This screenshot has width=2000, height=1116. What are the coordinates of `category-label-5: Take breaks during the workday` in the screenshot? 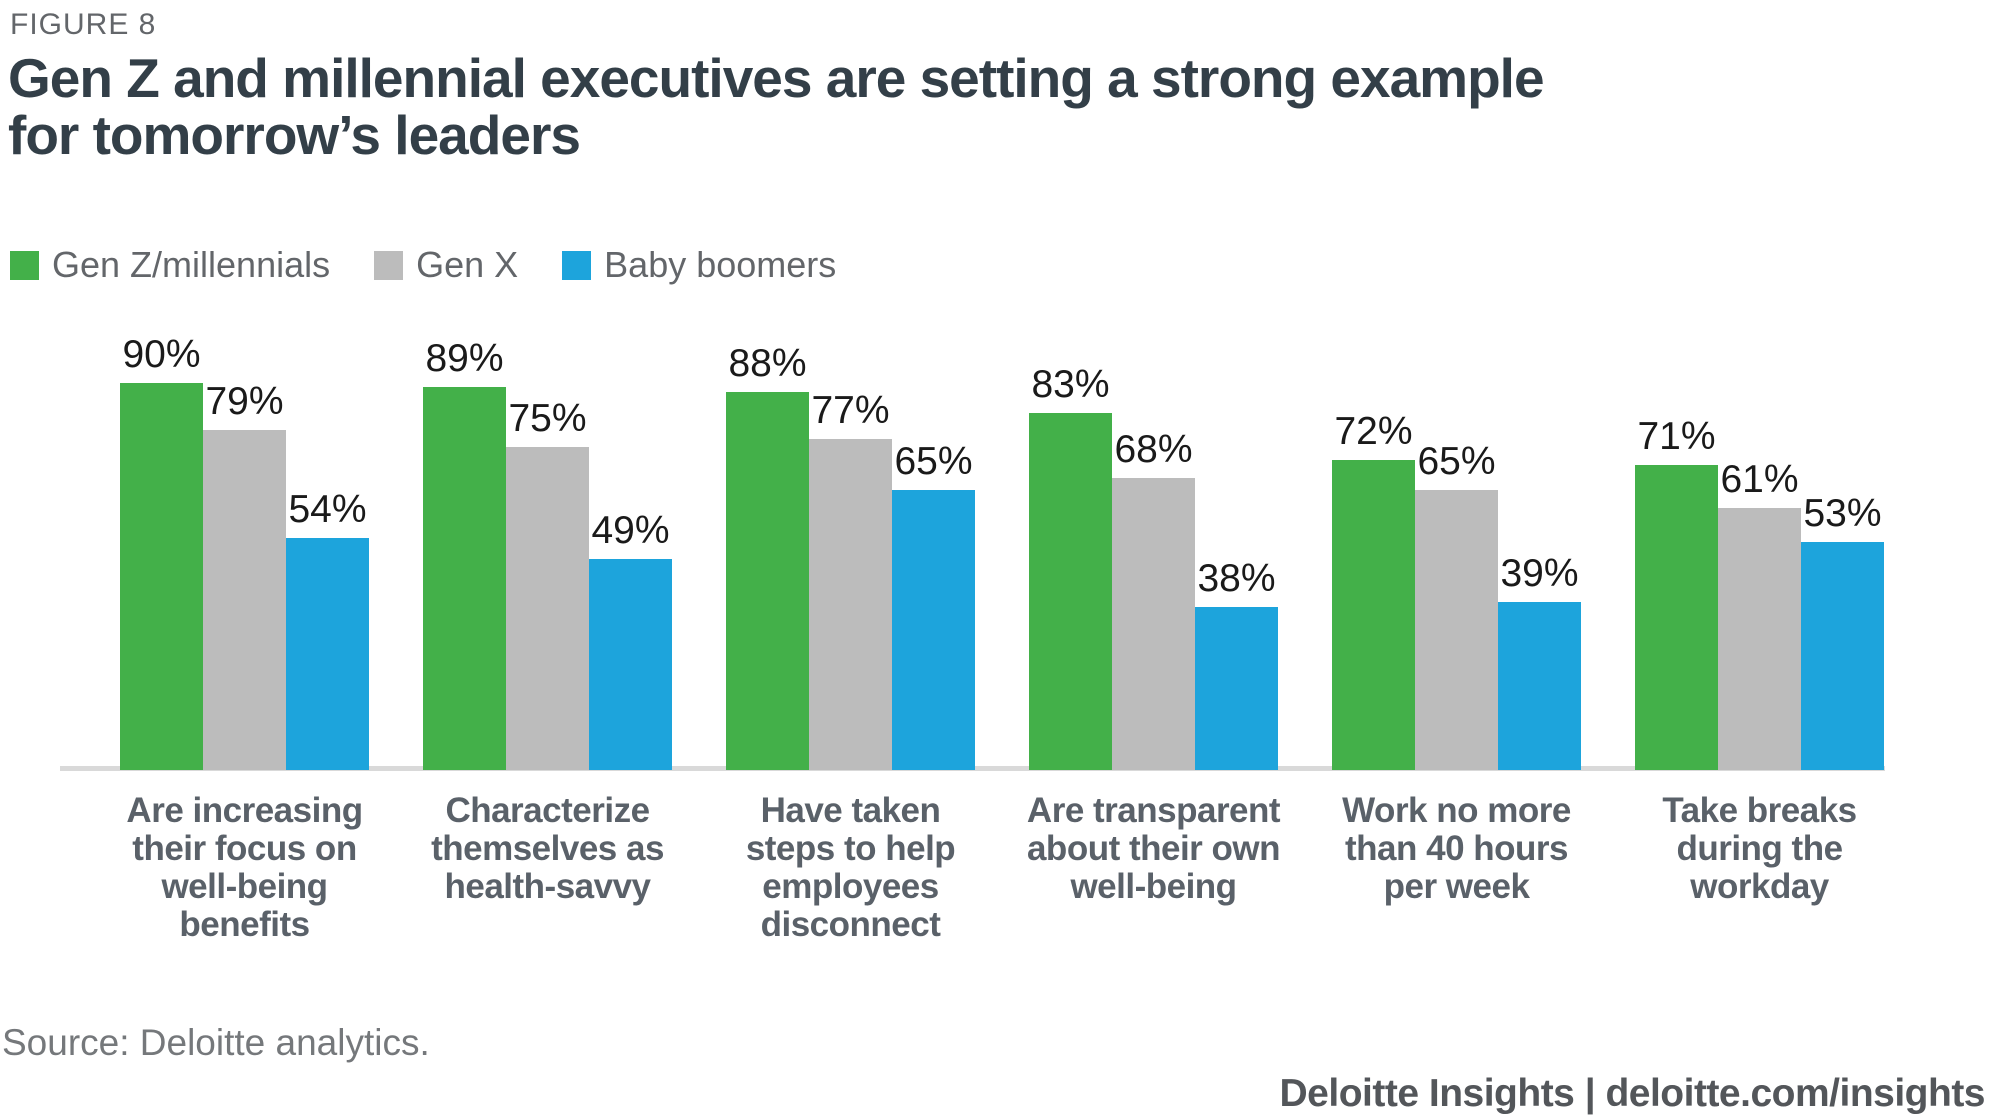 It's located at (1760, 849).